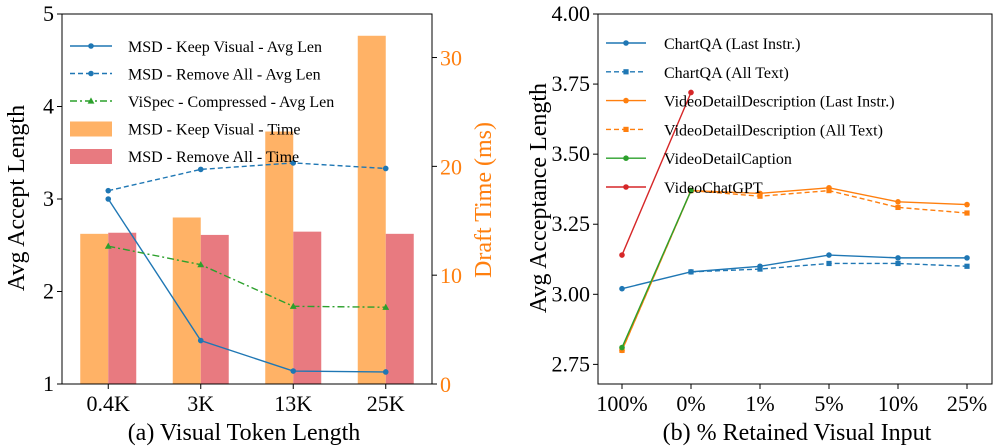 Image resolution: width=996 pixels, height=448 pixels. Describe the element at coordinates (967, 403) in the screenshot. I see `x-tick-label: 25%` at that location.